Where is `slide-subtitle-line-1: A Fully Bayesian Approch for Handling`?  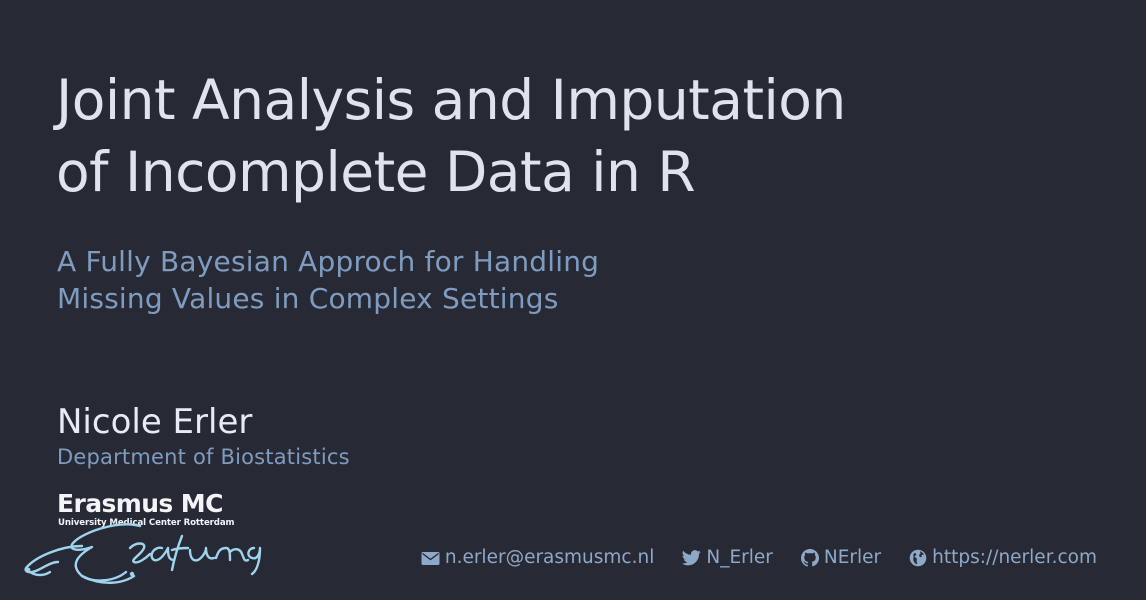
slide-subtitle-line-1: A Fully Bayesian Approch for Handling is located at coordinates (328, 261).